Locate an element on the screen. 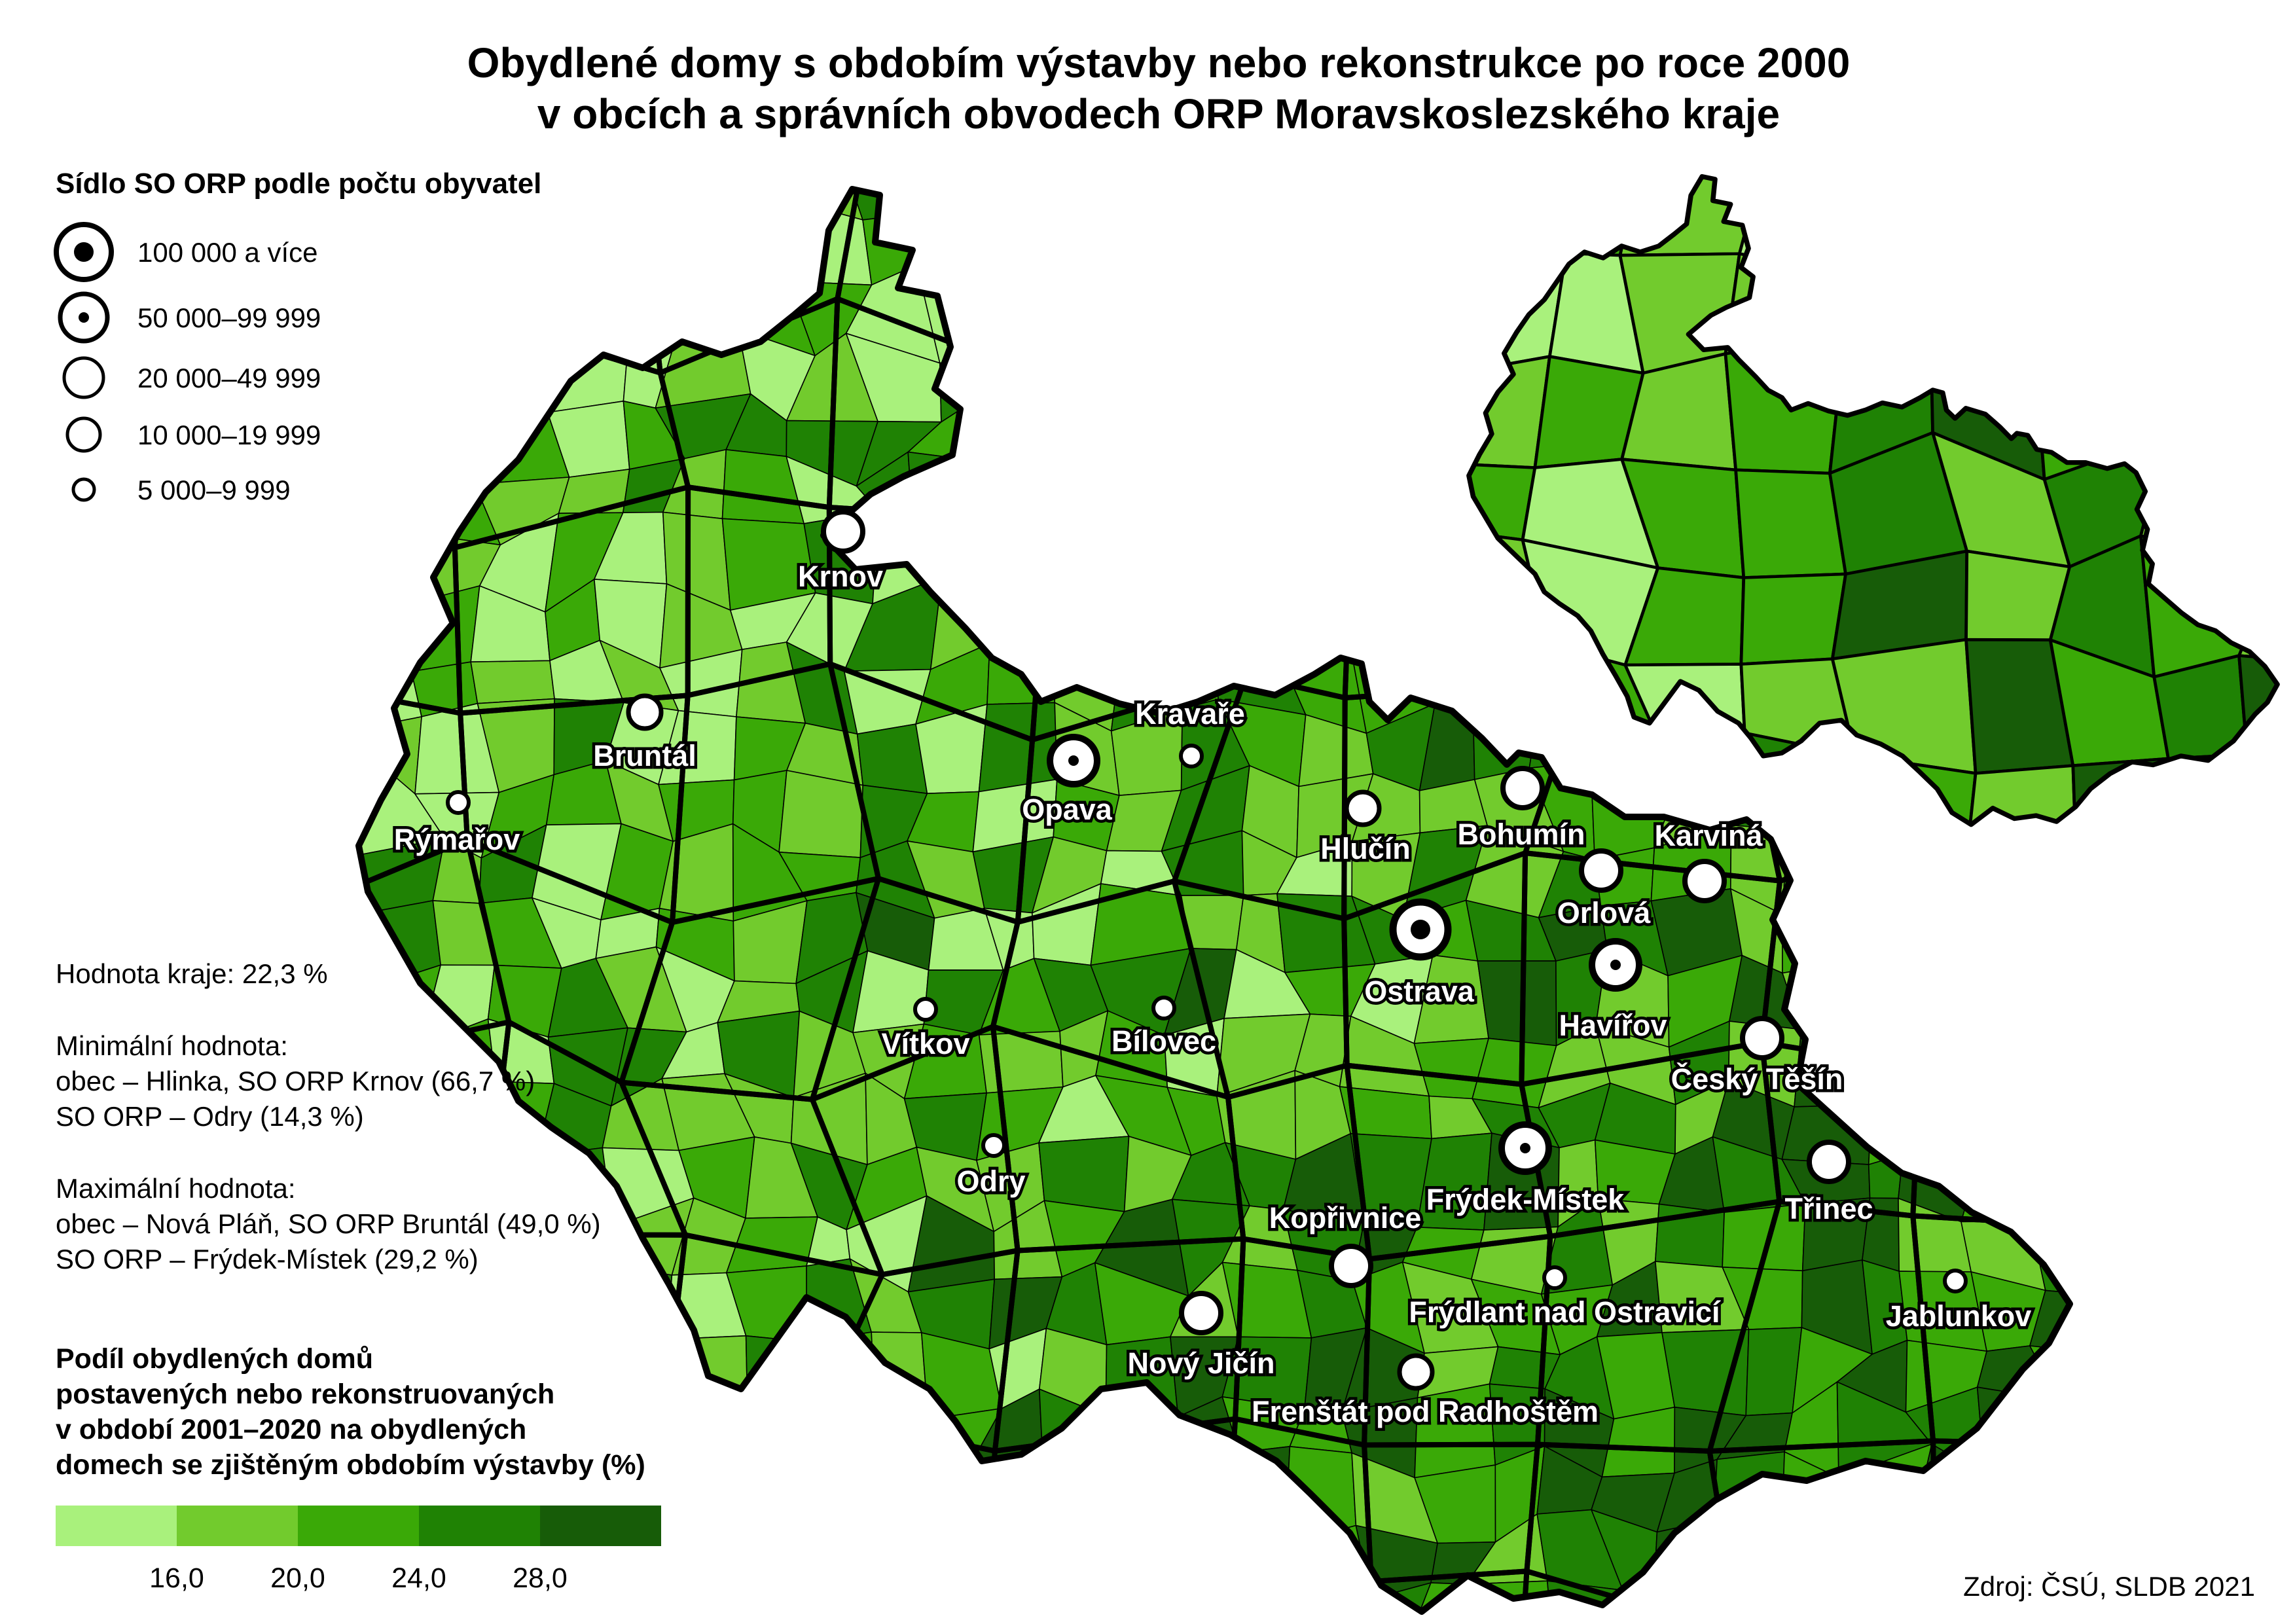  color-legend-title-1: Podíl obydlených domů is located at coordinates (214, 1359).